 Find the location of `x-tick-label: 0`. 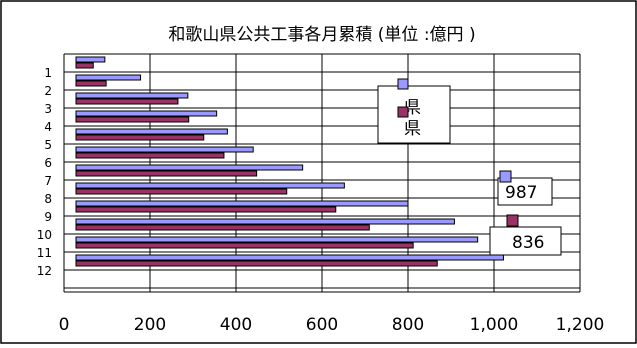

x-tick-label: 0 is located at coordinates (64, 325).